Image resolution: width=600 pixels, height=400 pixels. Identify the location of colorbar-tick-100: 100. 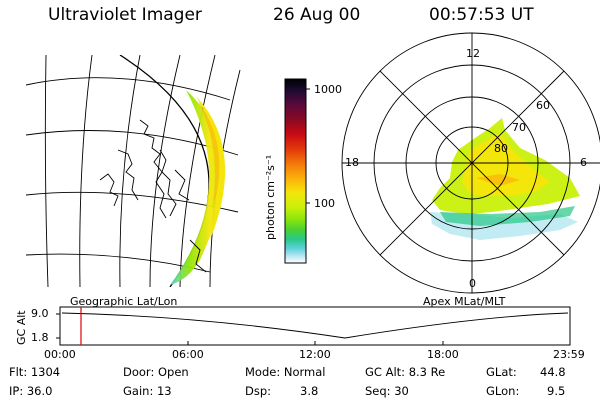
(324, 203).